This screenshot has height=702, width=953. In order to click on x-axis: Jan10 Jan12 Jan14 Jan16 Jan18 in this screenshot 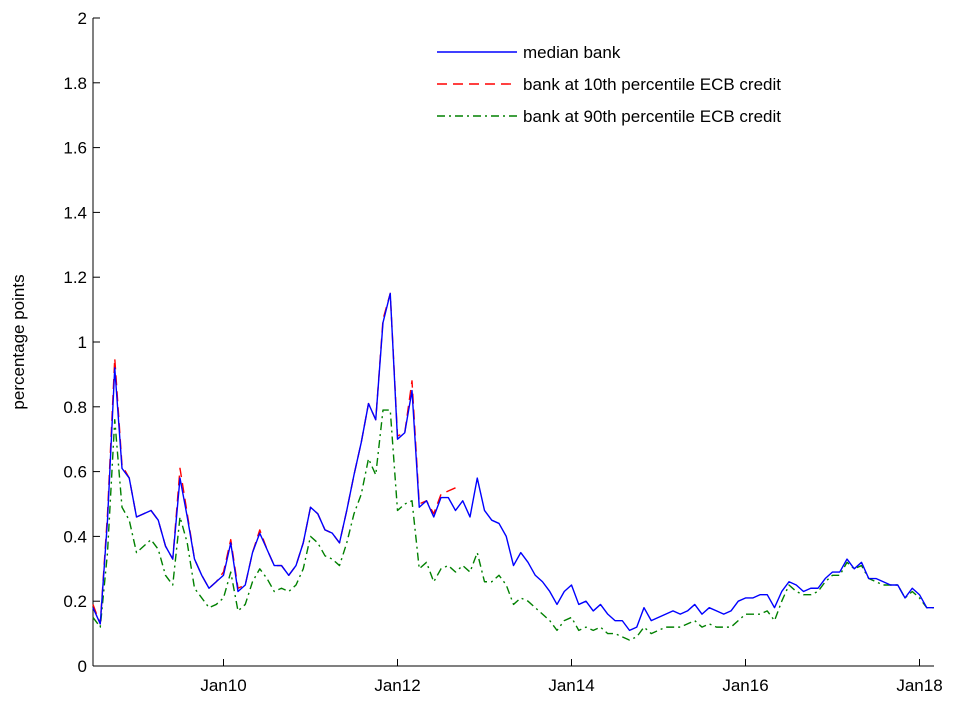, I will do `click(571, 677)`.